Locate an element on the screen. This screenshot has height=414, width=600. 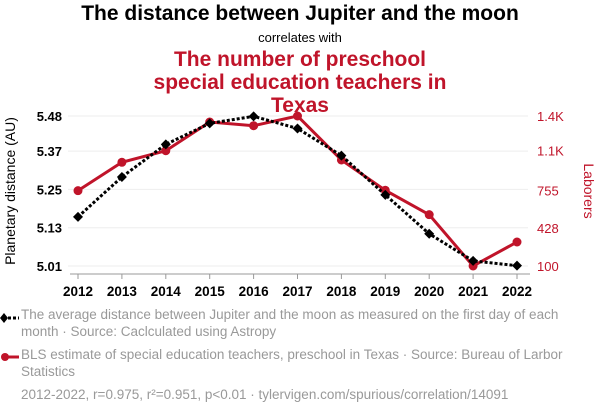
legend-diamond-icon is located at coordinates (9, 318).